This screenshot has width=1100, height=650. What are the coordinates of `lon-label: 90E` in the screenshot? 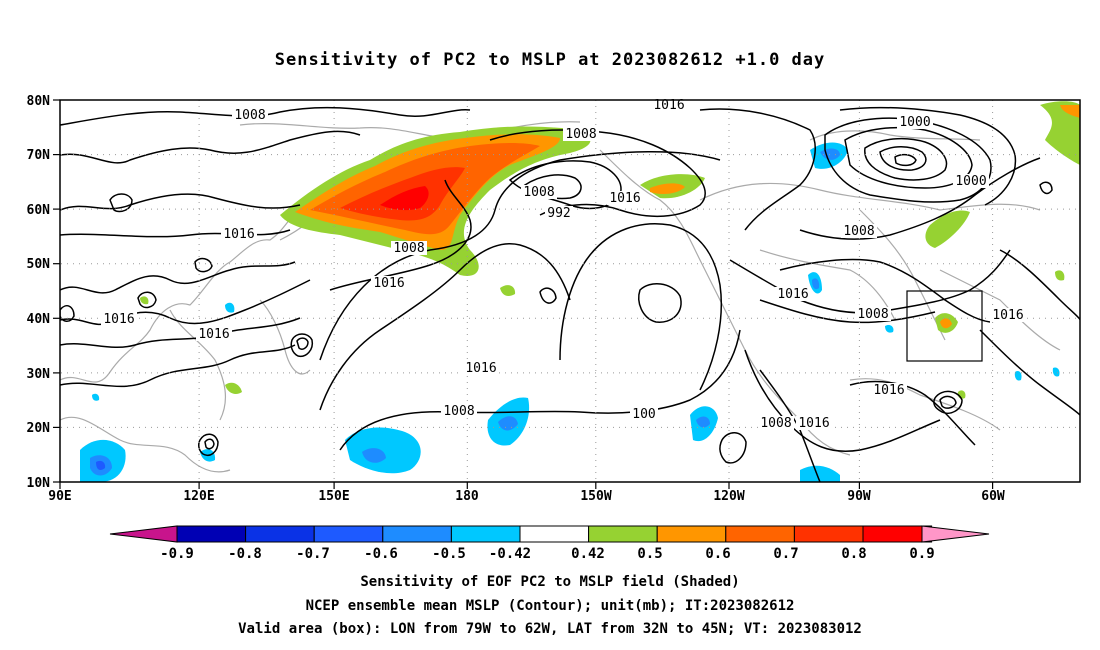 It's located at (59, 496).